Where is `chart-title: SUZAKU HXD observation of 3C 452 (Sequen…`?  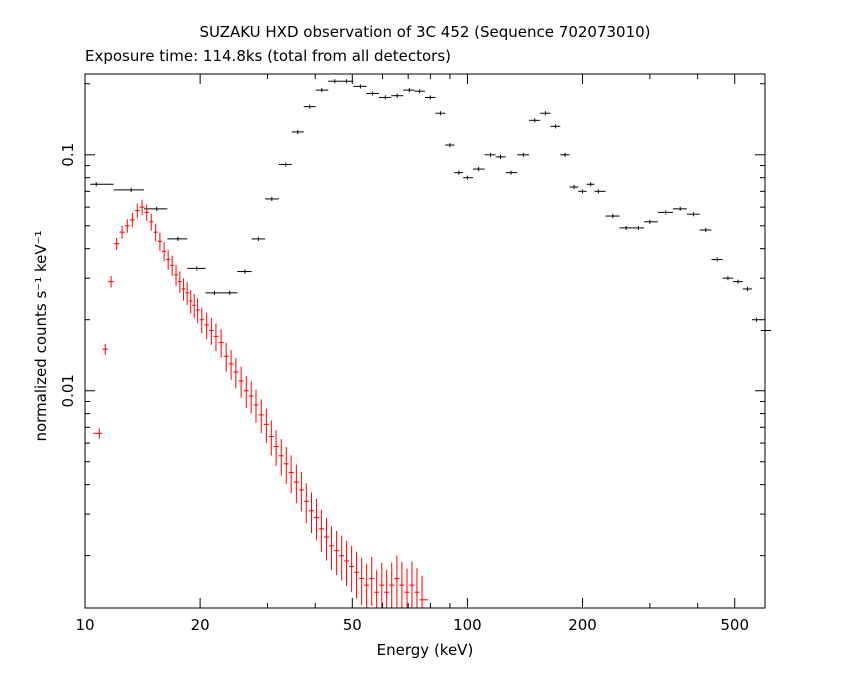
chart-title: SUZAKU HXD observation of 3C 452 (Sequen… is located at coordinates (424, 32).